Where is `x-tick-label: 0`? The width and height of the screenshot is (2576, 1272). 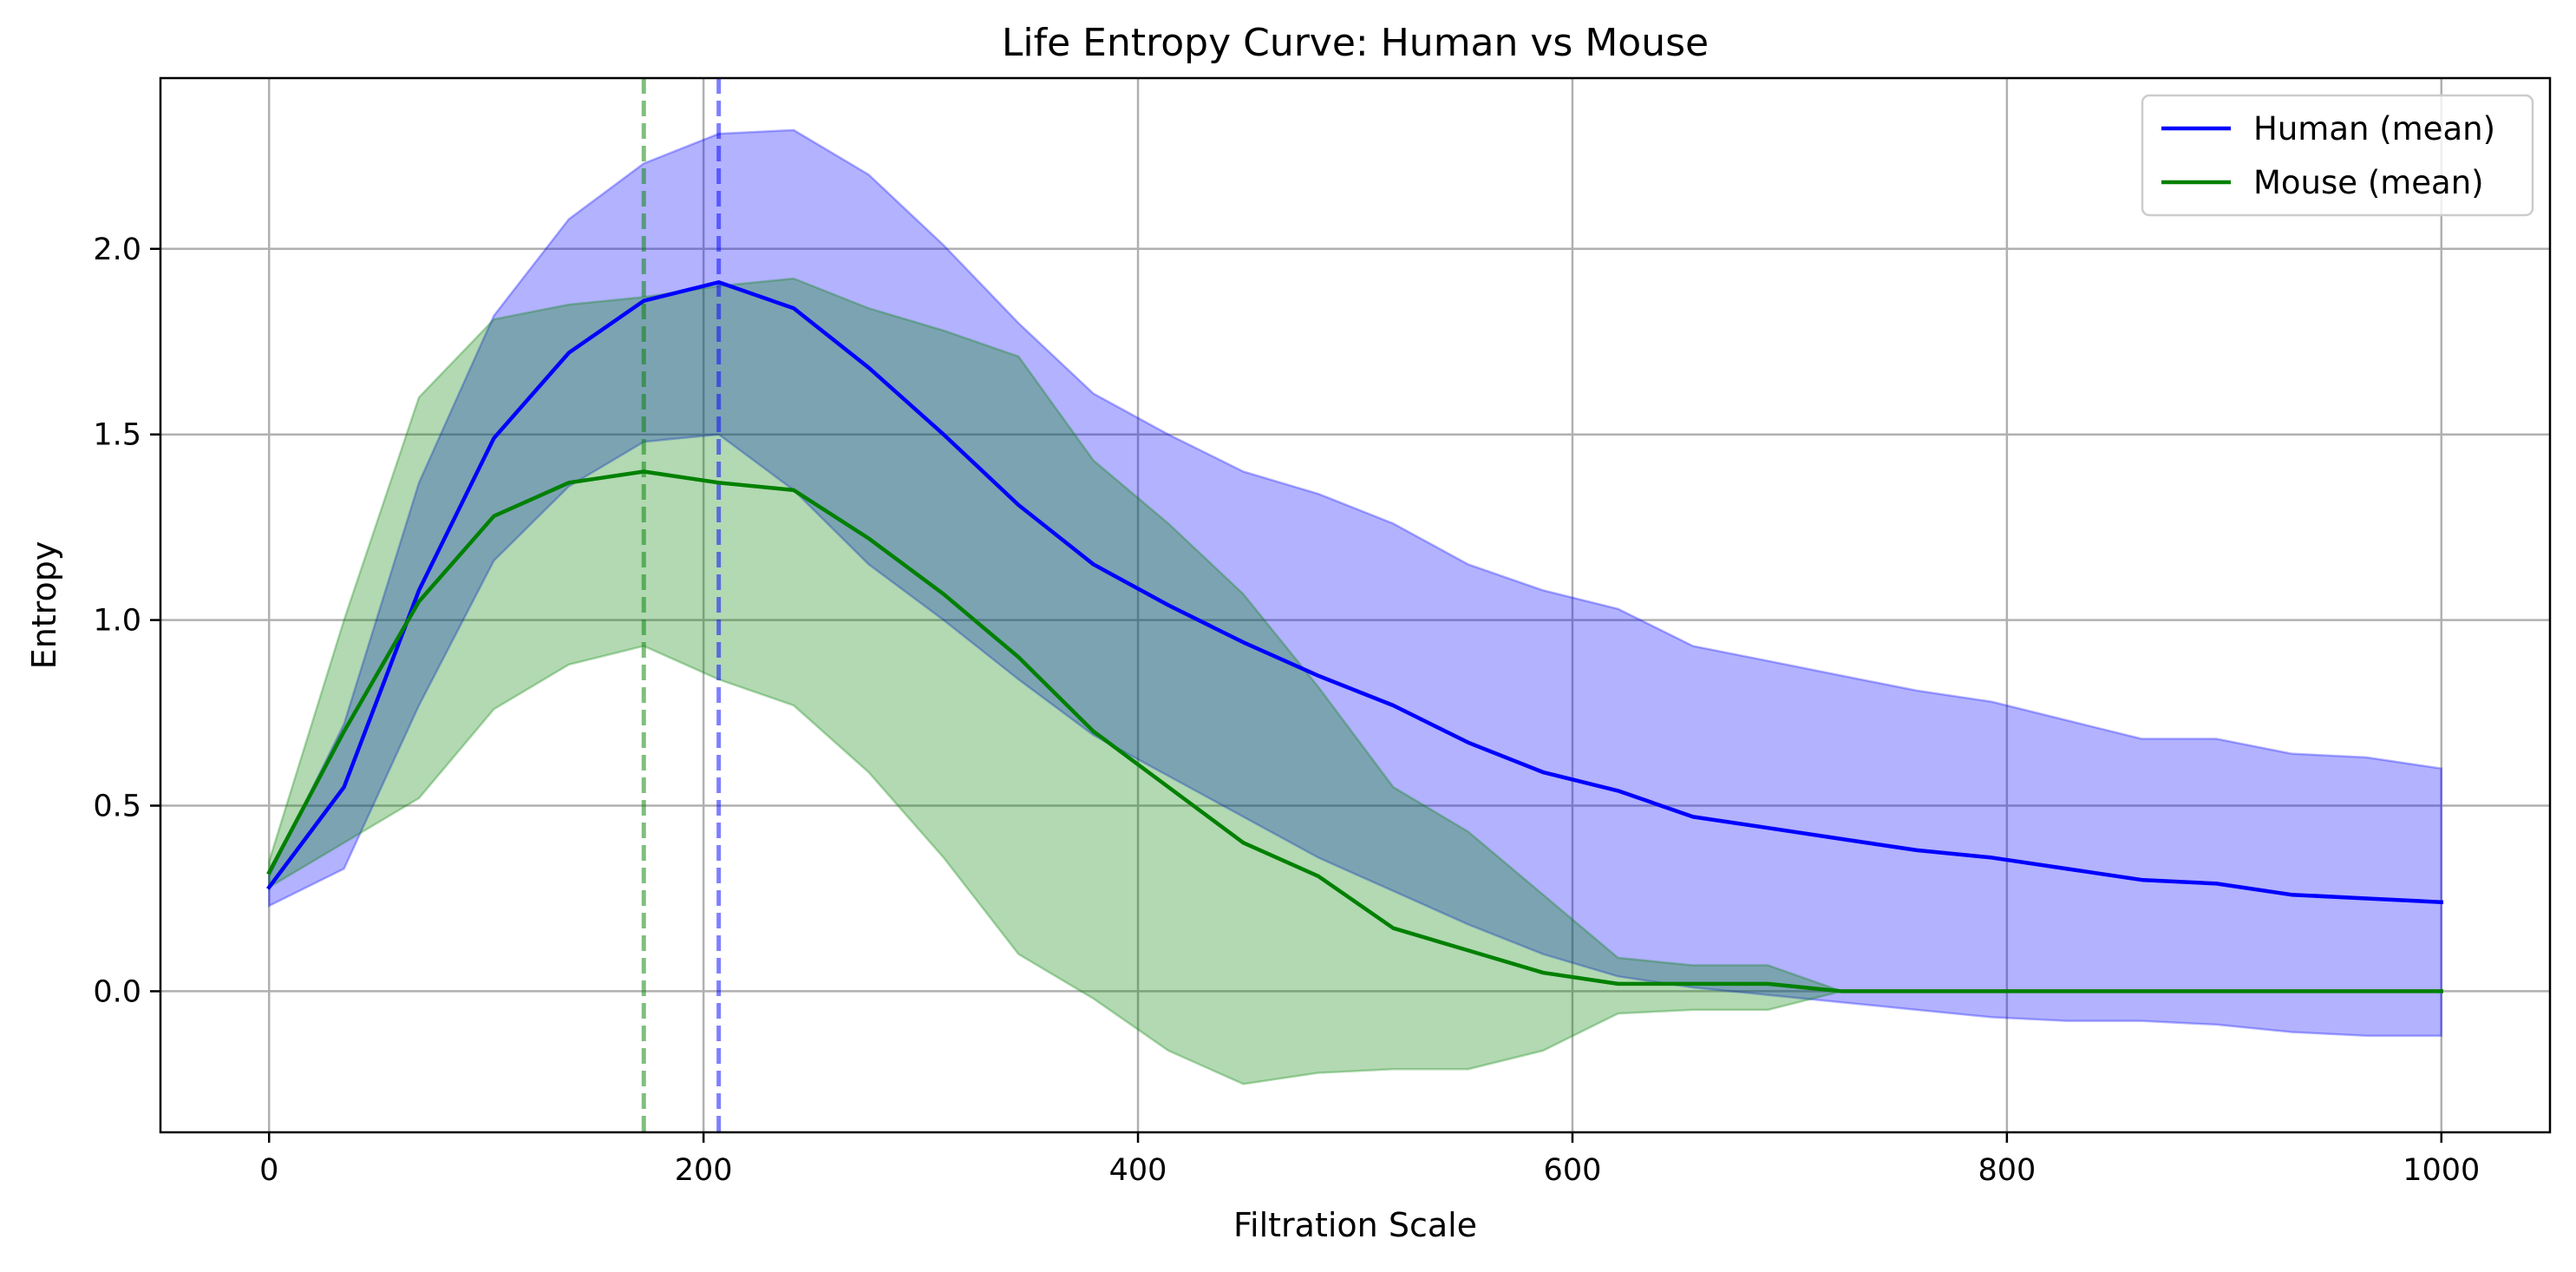 x-tick-label: 0 is located at coordinates (268, 1170).